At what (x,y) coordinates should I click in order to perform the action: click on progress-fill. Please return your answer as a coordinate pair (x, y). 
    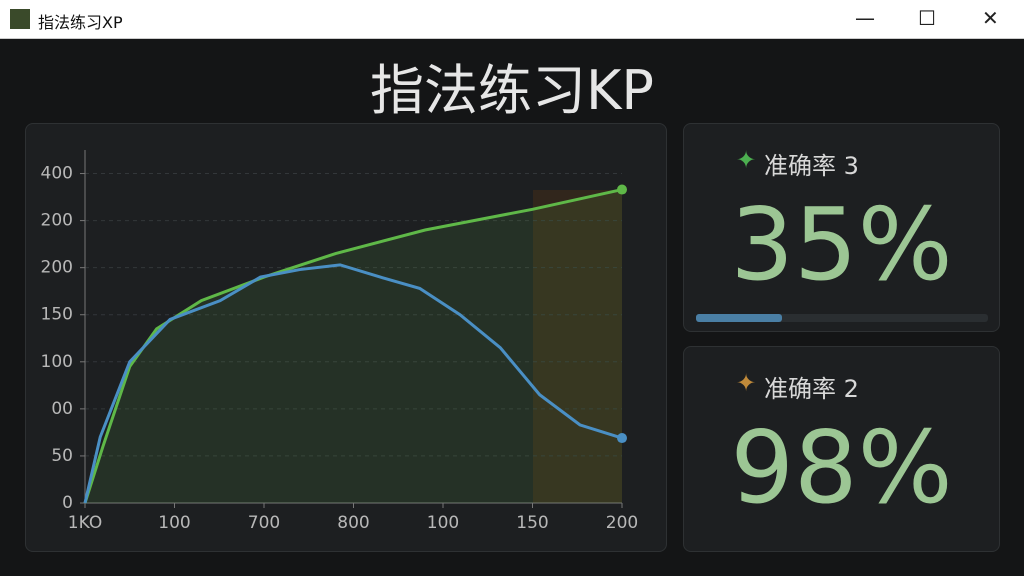
    Looking at the image, I should click on (739, 318).